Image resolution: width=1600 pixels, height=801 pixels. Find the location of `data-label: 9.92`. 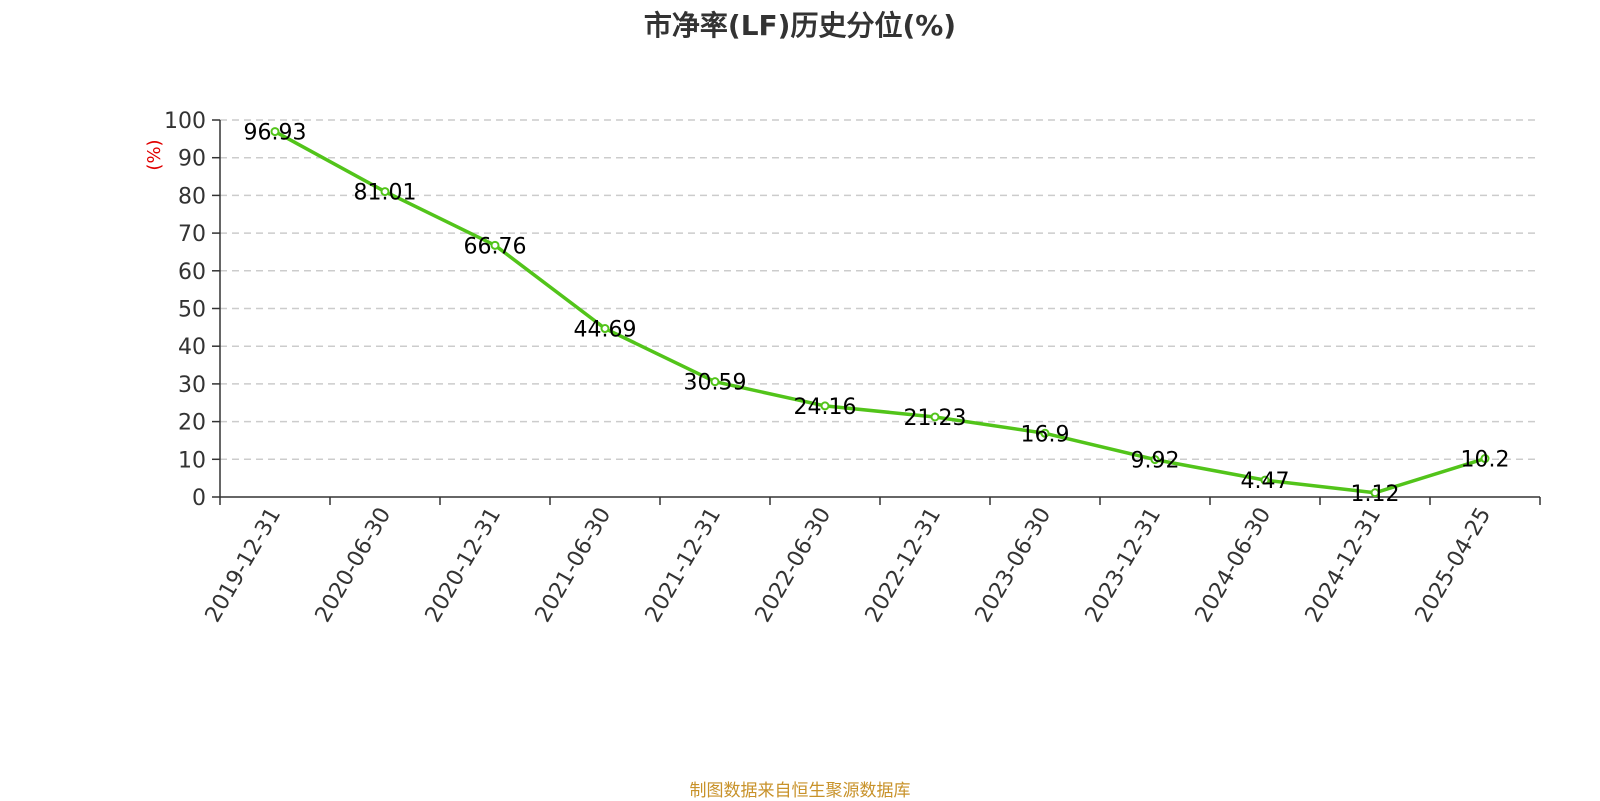

data-label: 9.92 is located at coordinates (1155, 461).